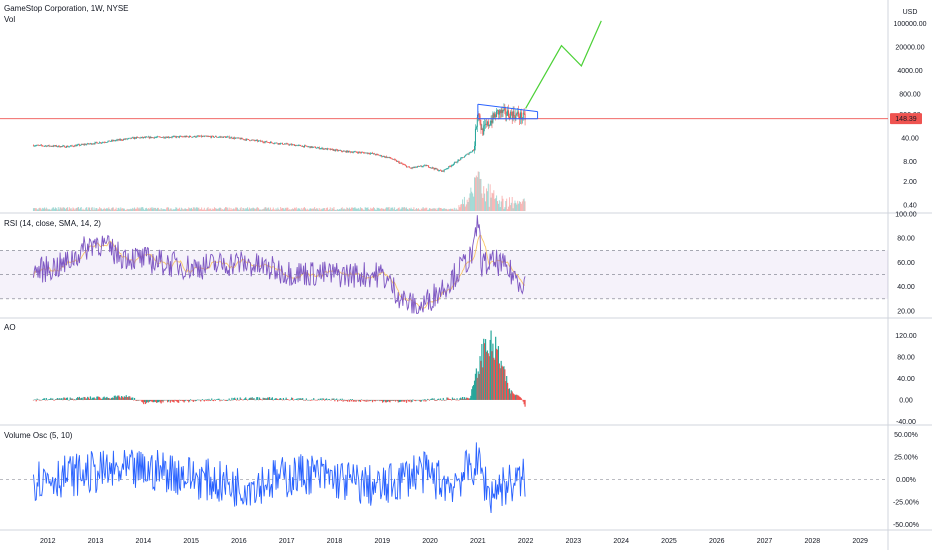  Describe the element at coordinates (444, 478) in the screenshot. I see `volume-osc-pane` at that location.